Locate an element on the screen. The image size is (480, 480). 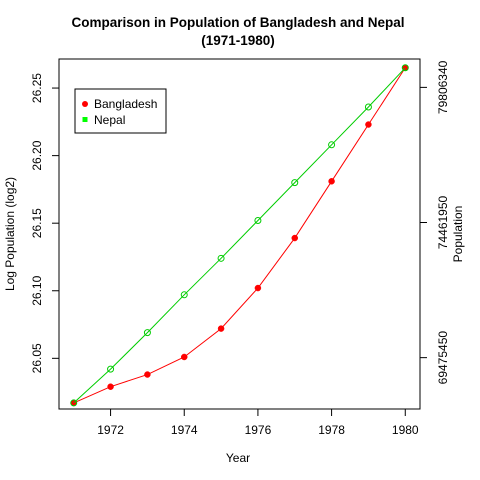
y2-axis-title: Population is located at coordinates (458, 234).